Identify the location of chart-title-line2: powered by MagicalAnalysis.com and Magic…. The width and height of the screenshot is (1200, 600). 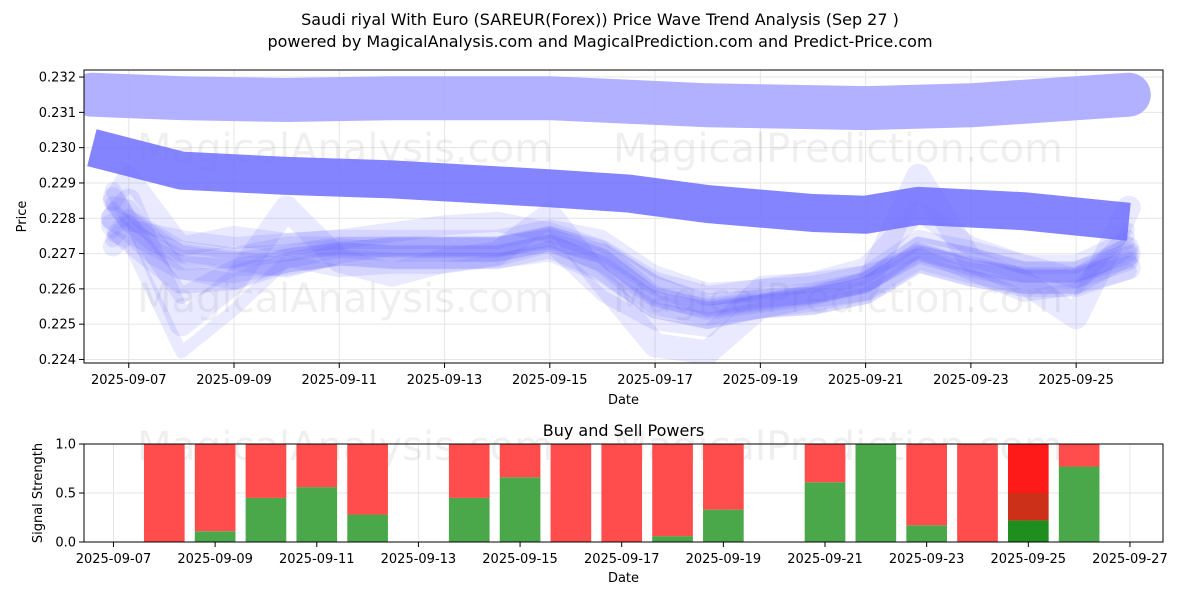
(599, 41).